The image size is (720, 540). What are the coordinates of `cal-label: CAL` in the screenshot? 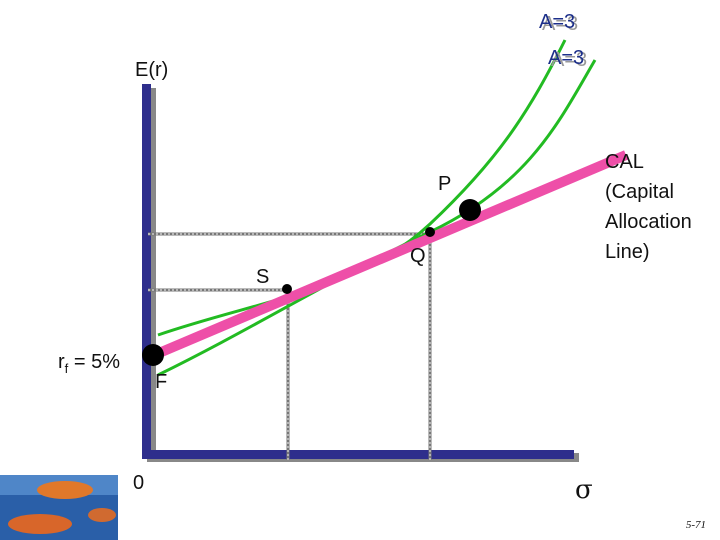 It's located at (624, 162).